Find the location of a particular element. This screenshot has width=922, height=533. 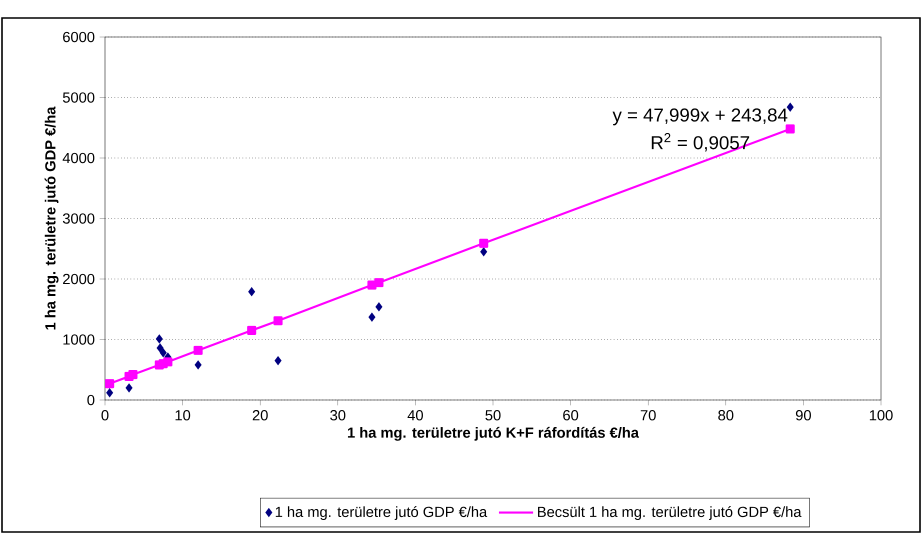

x-tick-label: 60 is located at coordinates (570, 415).